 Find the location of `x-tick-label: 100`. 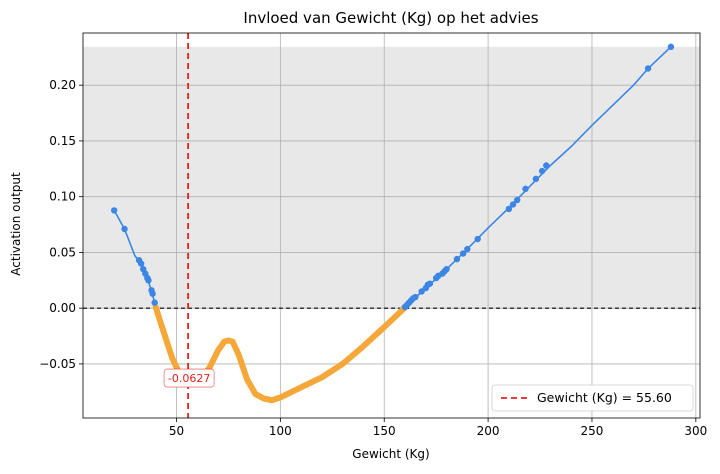

x-tick-label: 100 is located at coordinates (280, 431).